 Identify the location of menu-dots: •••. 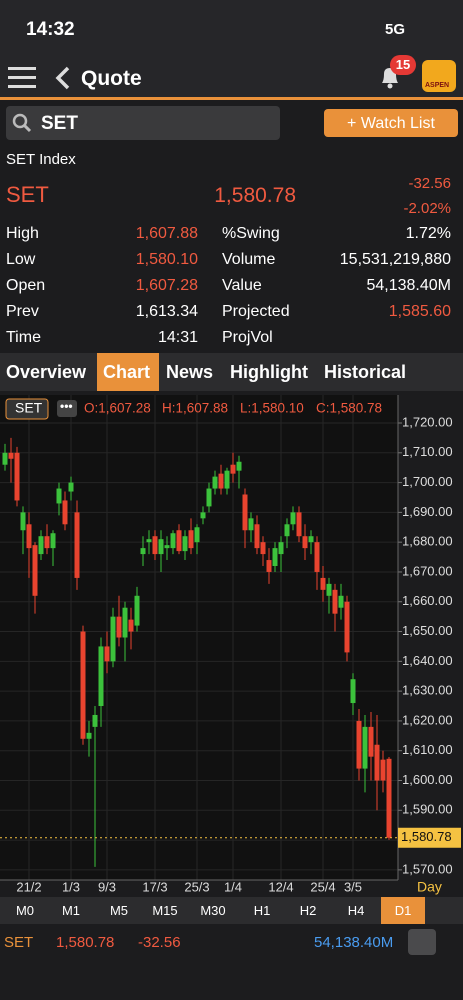
(66, 406).